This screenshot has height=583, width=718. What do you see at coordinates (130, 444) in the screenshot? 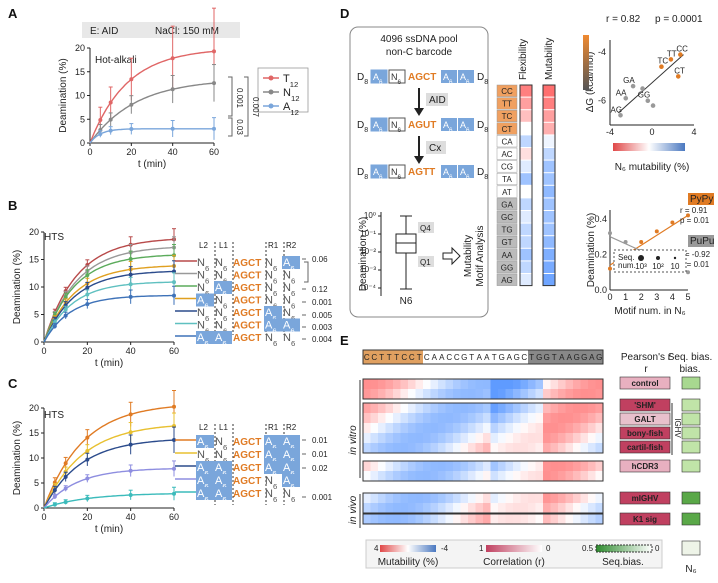
I see `panel-c-series-2-point` at bounding box center [130, 444].